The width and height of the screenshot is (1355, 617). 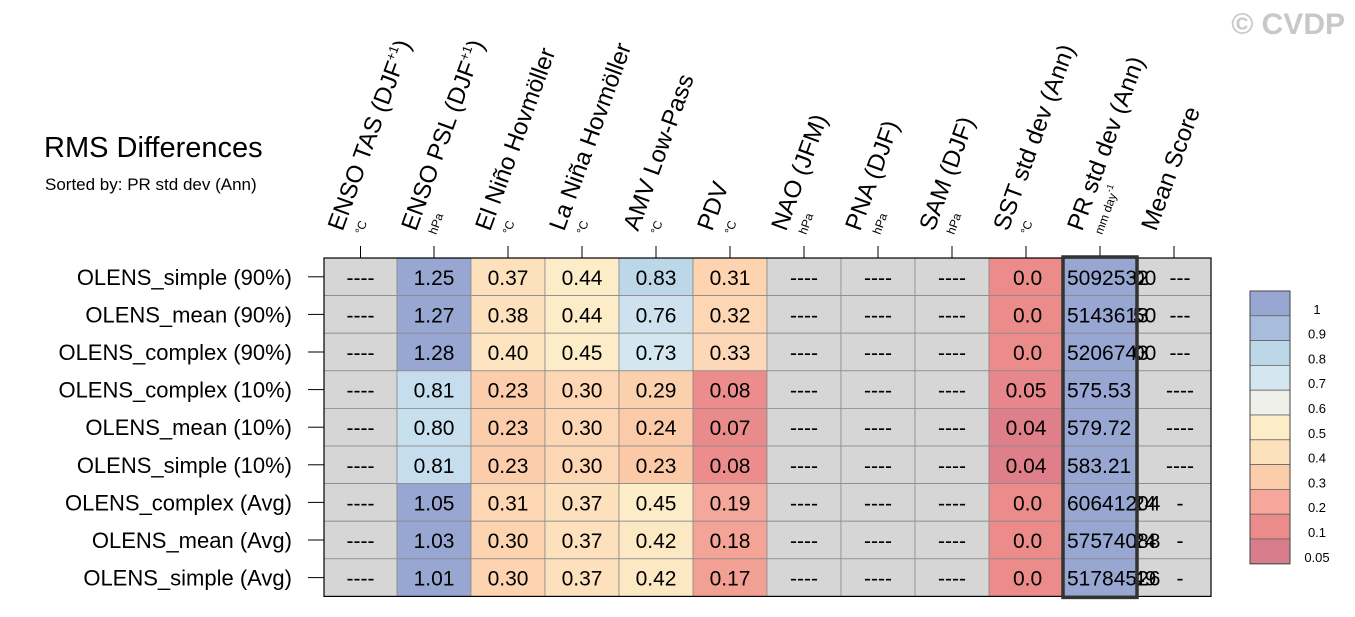 What do you see at coordinates (1317, 482) in the screenshot?
I see `colorbar-label: 0.3` at bounding box center [1317, 482].